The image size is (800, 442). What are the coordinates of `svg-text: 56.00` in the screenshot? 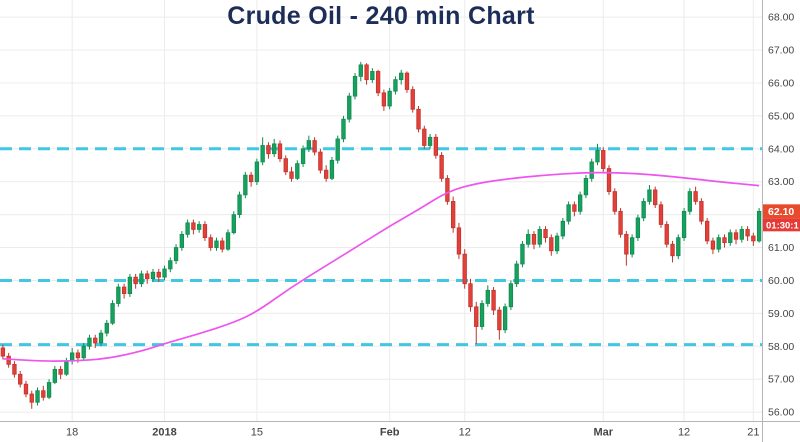 It's located at (781, 413).